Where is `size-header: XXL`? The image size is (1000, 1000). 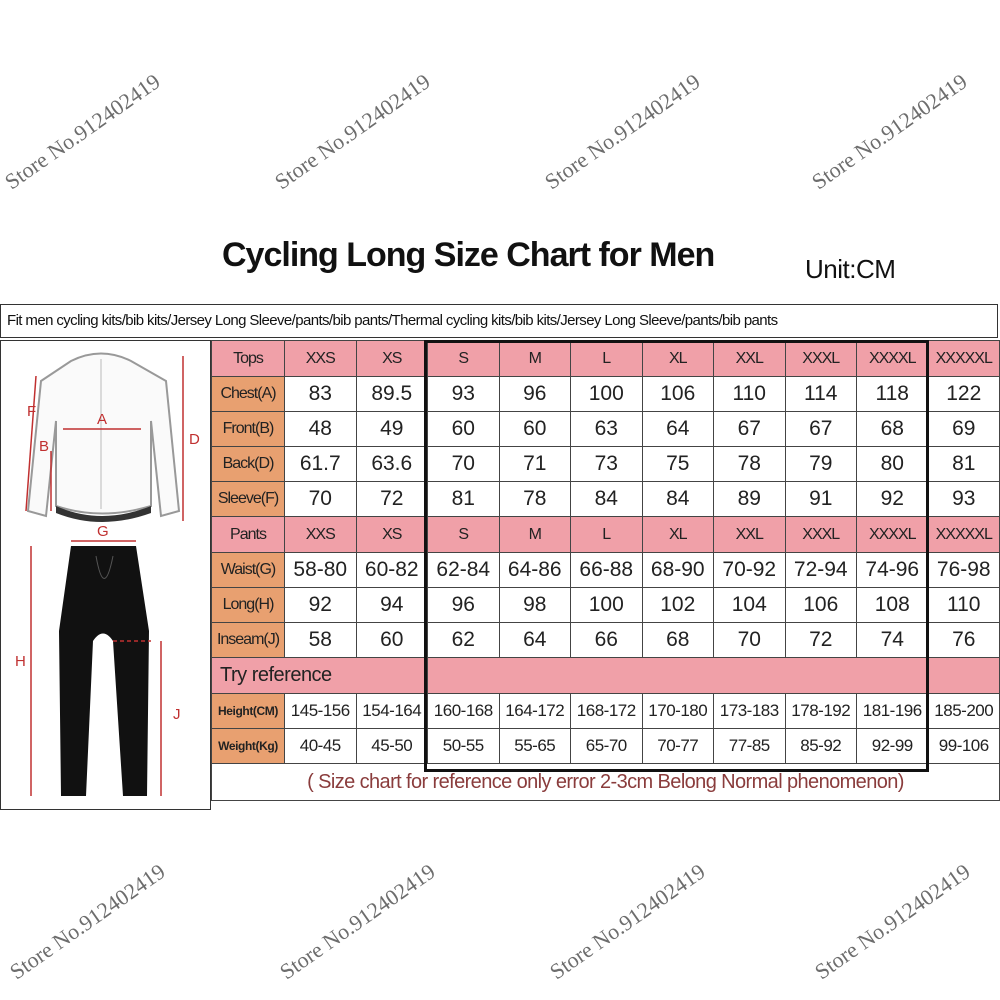 size-header: XXL is located at coordinates (749, 534).